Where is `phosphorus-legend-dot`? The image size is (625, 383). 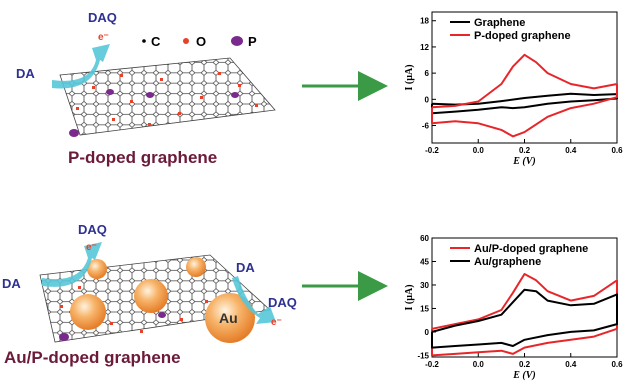
phosphorus-legend-dot is located at coordinates (237, 41).